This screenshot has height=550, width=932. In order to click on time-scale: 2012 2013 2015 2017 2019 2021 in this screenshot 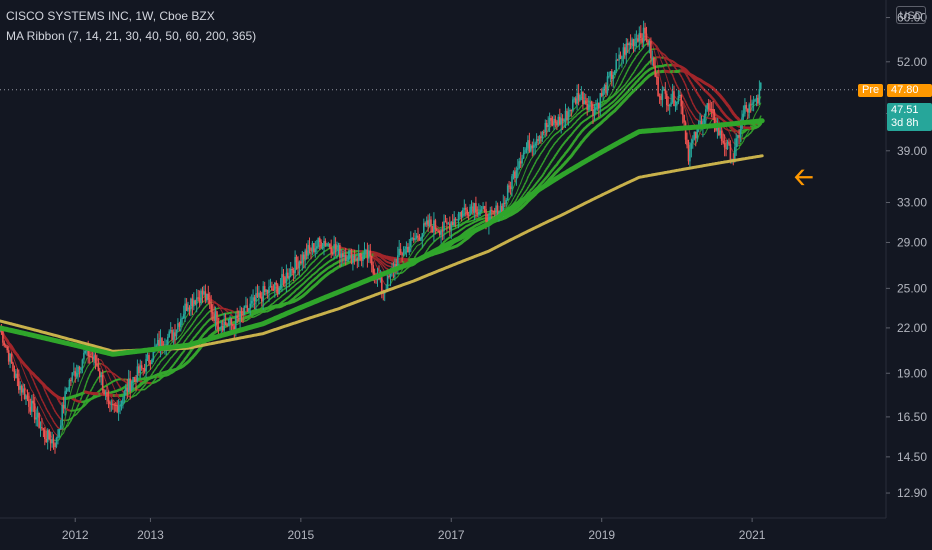, I will do `click(414, 530)`.